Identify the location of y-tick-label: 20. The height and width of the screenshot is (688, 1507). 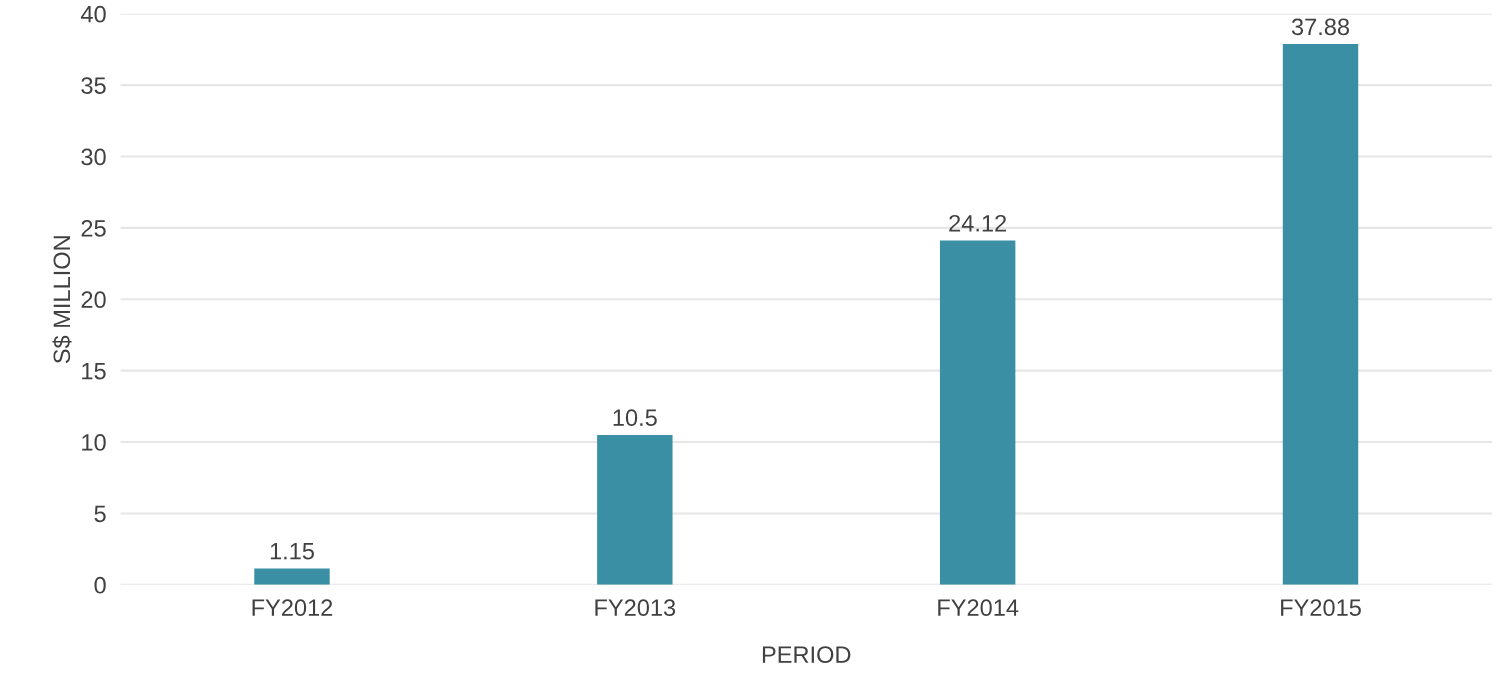
(93, 300).